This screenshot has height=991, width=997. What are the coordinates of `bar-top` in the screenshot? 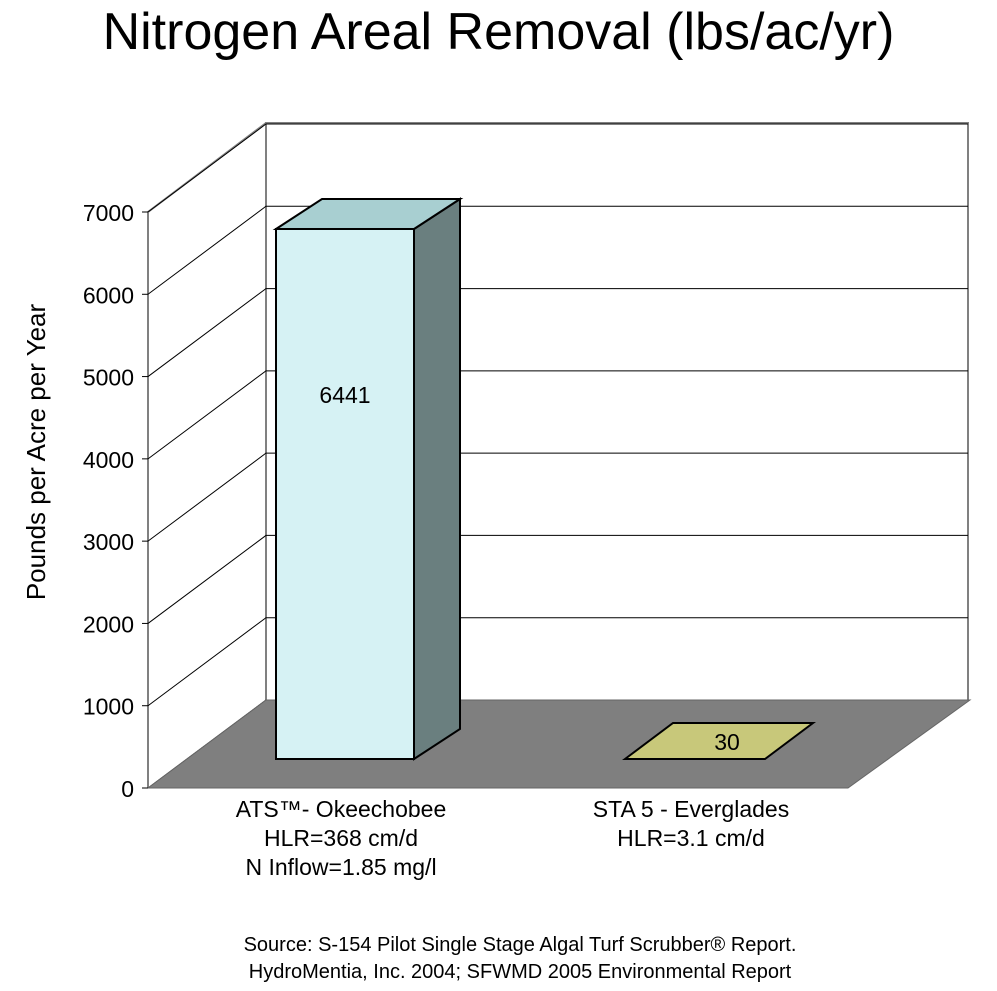 It's located at (719, 741).